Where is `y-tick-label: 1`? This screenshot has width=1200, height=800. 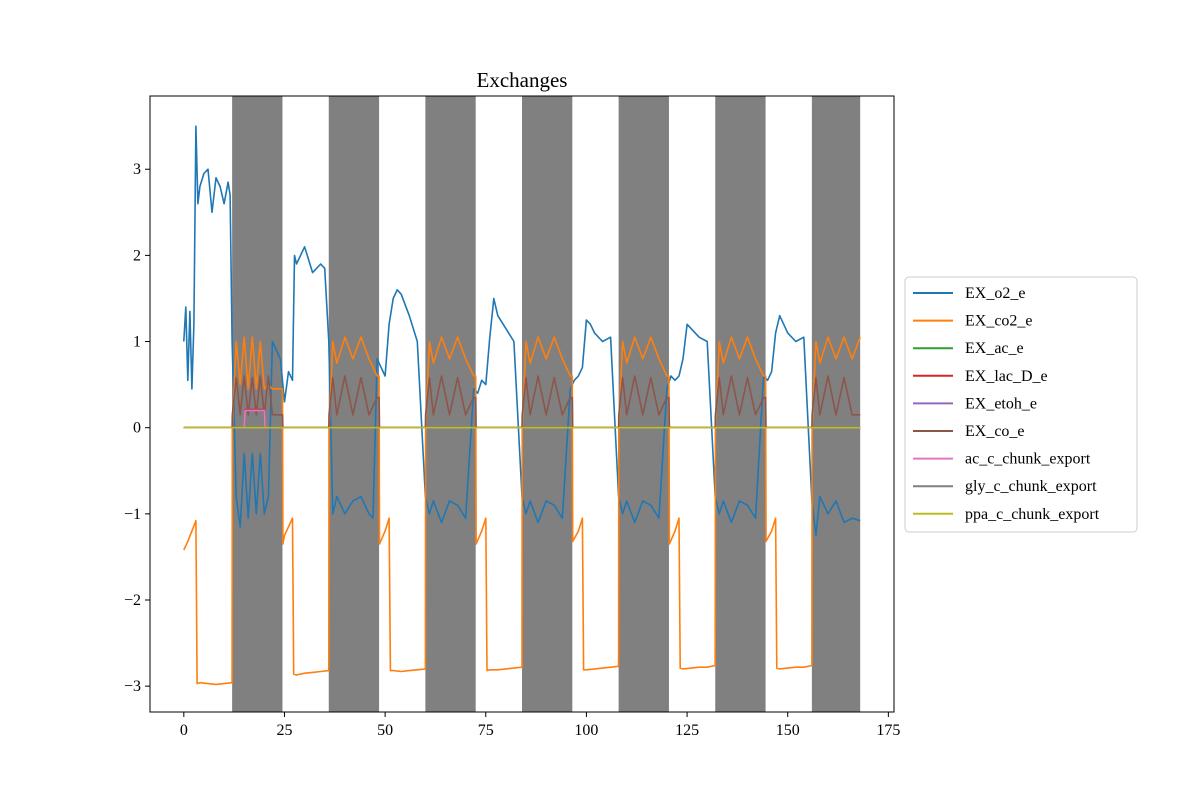 y-tick-label: 1 is located at coordinates (137, 342).